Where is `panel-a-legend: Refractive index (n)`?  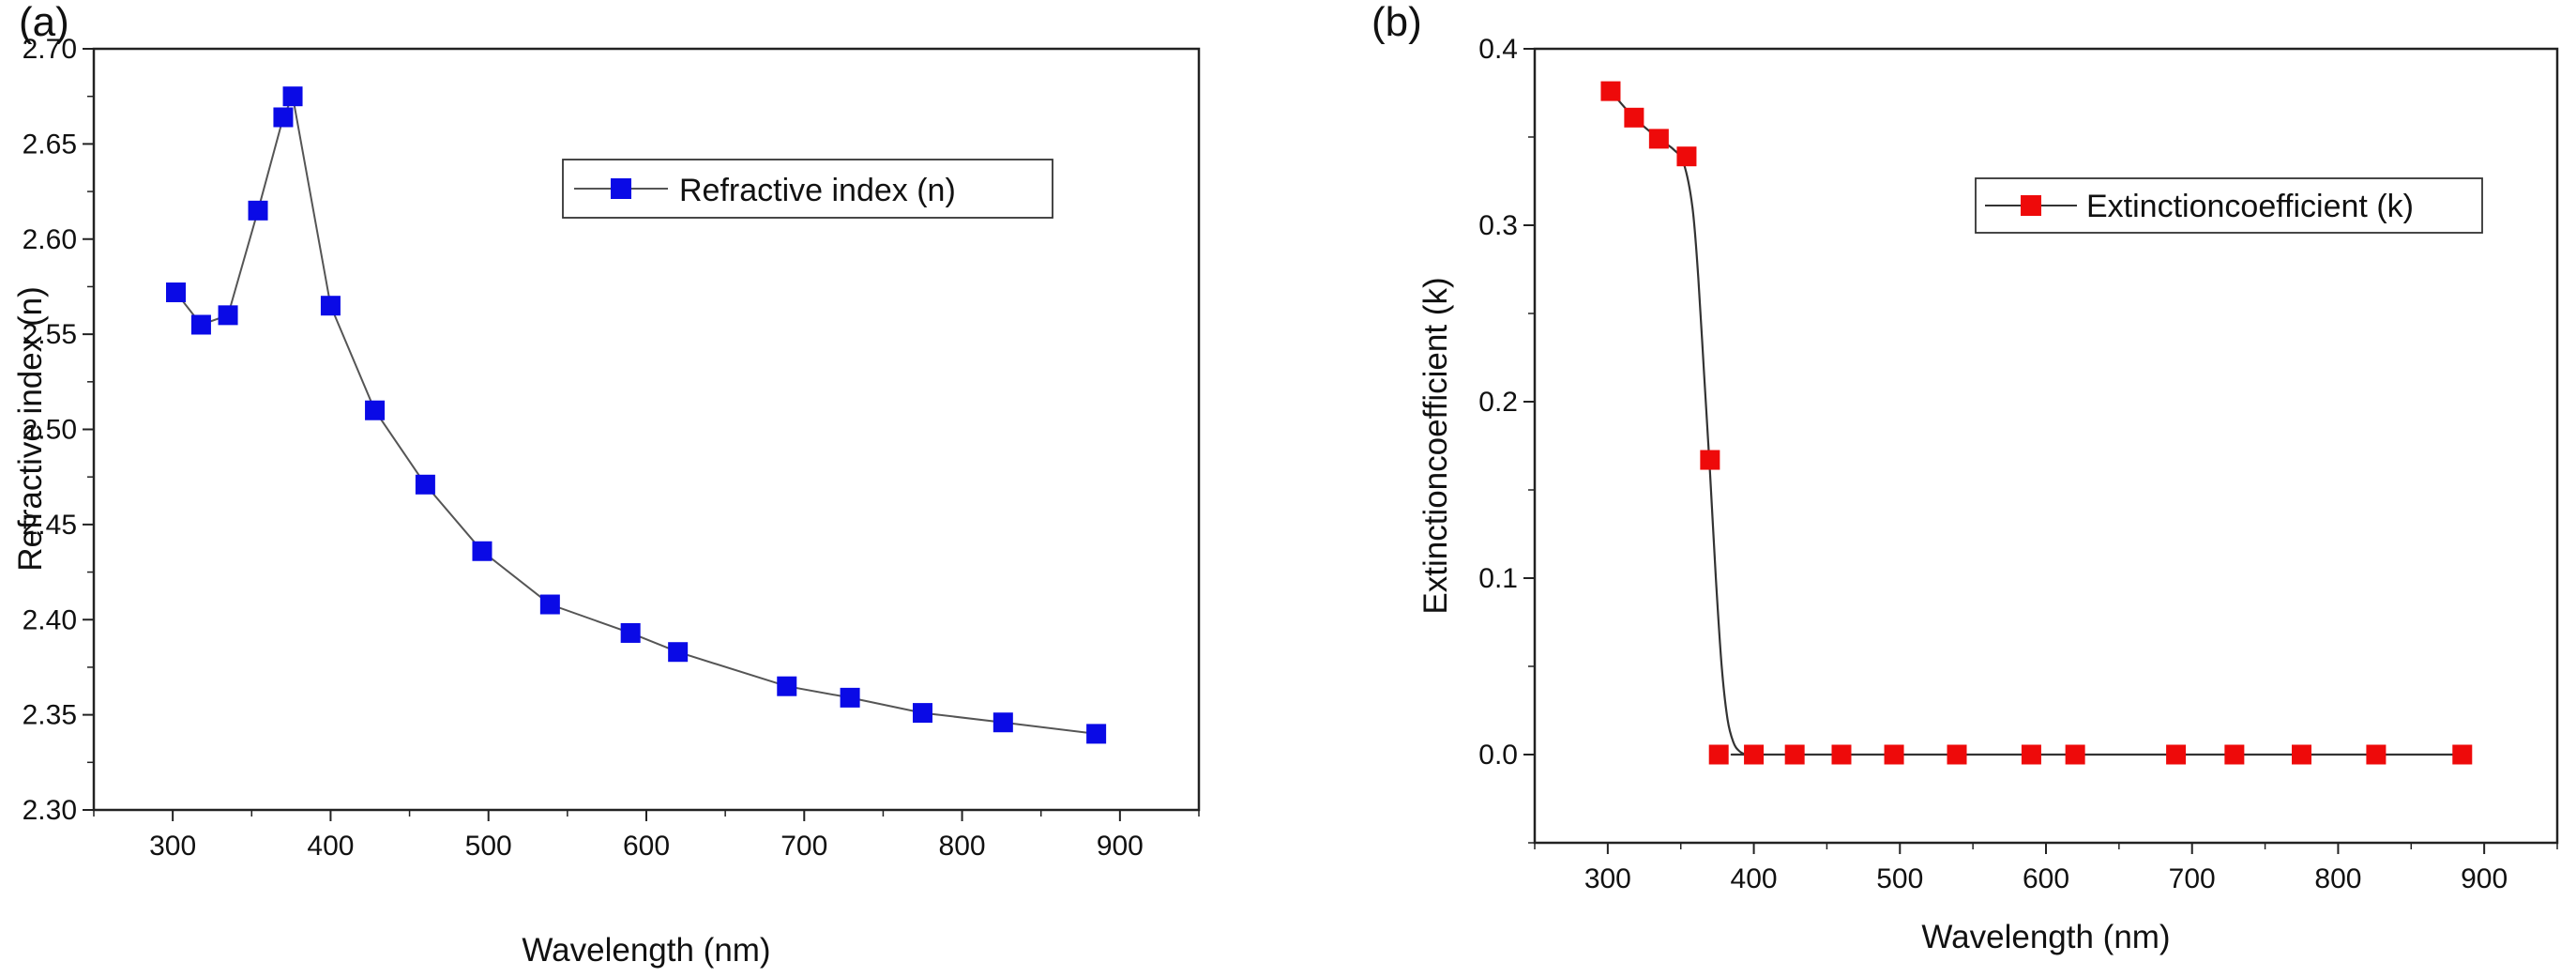 panel-a-legend: Refractive index (n) is located at coordinates (807, 189).